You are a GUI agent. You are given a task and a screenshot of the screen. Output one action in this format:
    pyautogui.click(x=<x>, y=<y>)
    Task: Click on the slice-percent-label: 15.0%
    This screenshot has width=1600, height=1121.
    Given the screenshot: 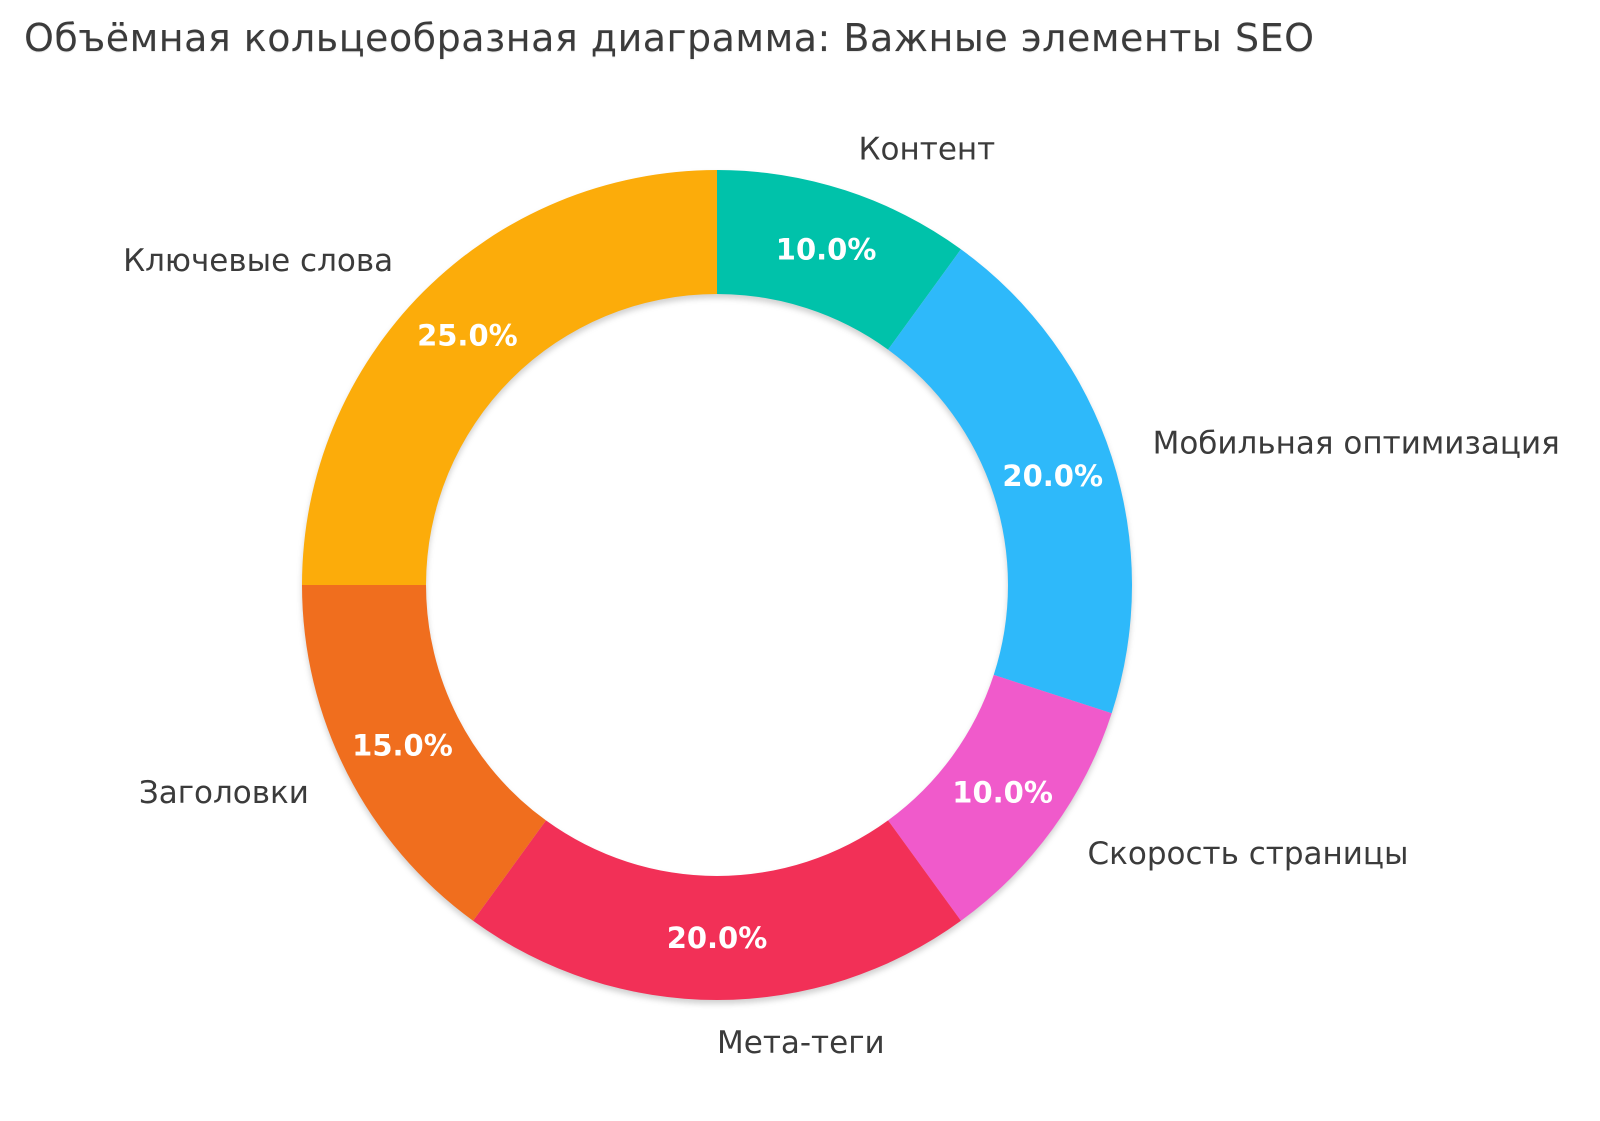 What is the action you would take?
    pyautogui.click(x=402, y=745)
    